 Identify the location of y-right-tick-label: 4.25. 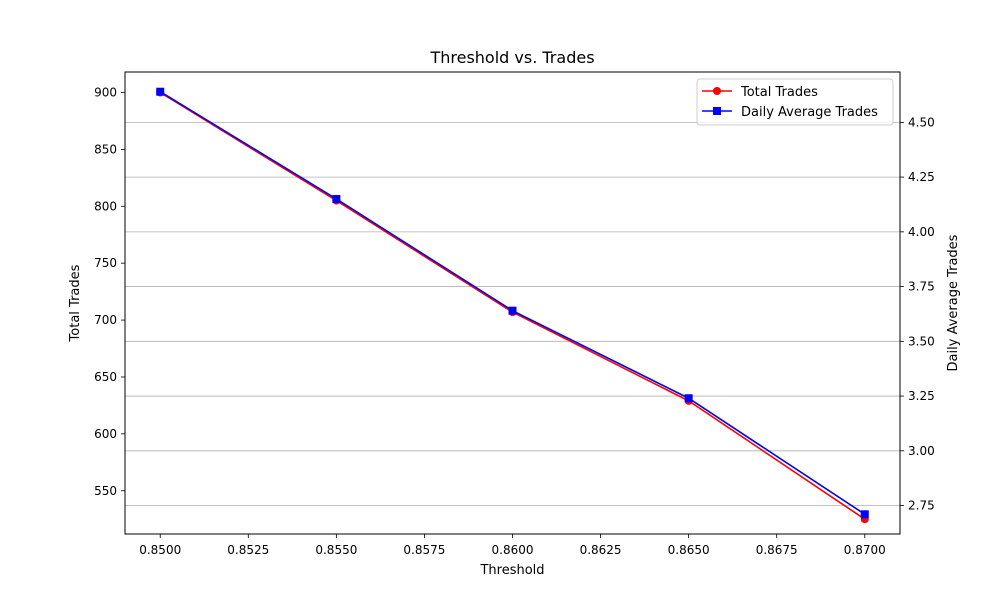
(921, 177).